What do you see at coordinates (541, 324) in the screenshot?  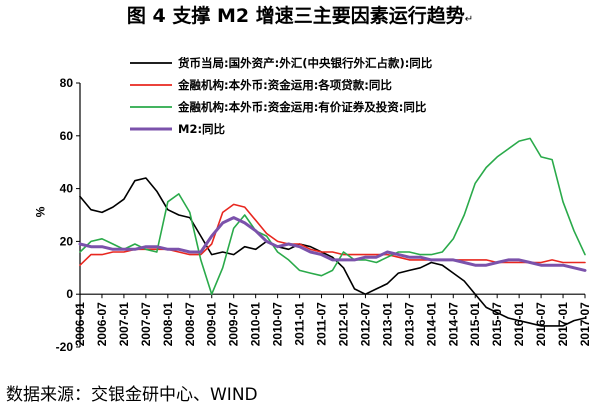 I see `x-tick-label: 2016-07` at bounding box center [541, 324].